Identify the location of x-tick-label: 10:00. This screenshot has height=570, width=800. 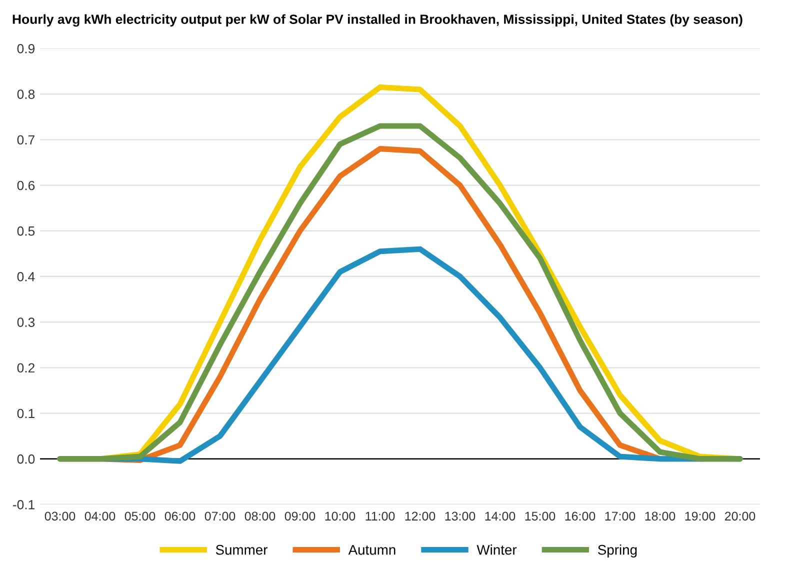
(340, 516).